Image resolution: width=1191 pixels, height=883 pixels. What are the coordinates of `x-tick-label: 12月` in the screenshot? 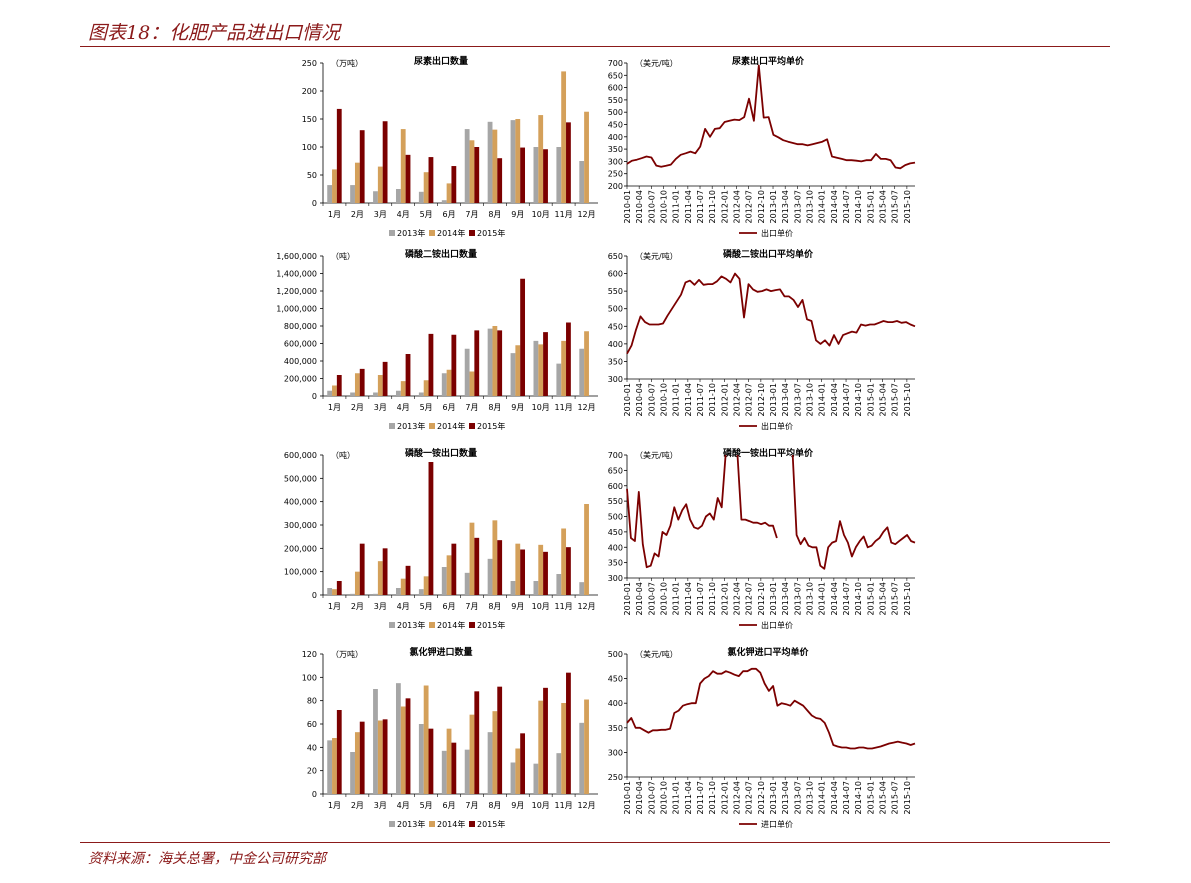 It's located at (586, 407).